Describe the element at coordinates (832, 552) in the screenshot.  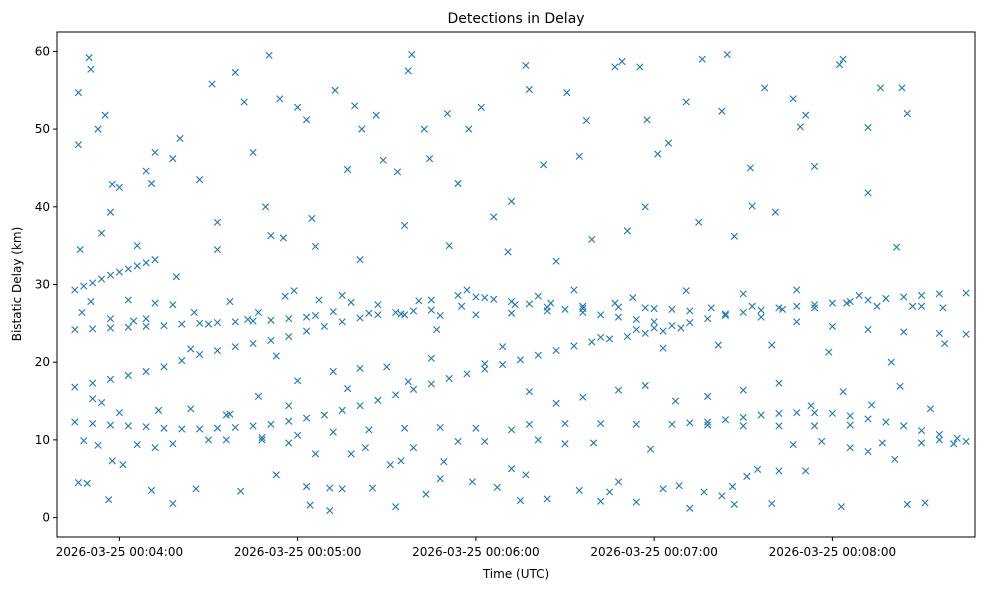
I see `x-tick-label: 2026-03-25 00:08:00` at that location.